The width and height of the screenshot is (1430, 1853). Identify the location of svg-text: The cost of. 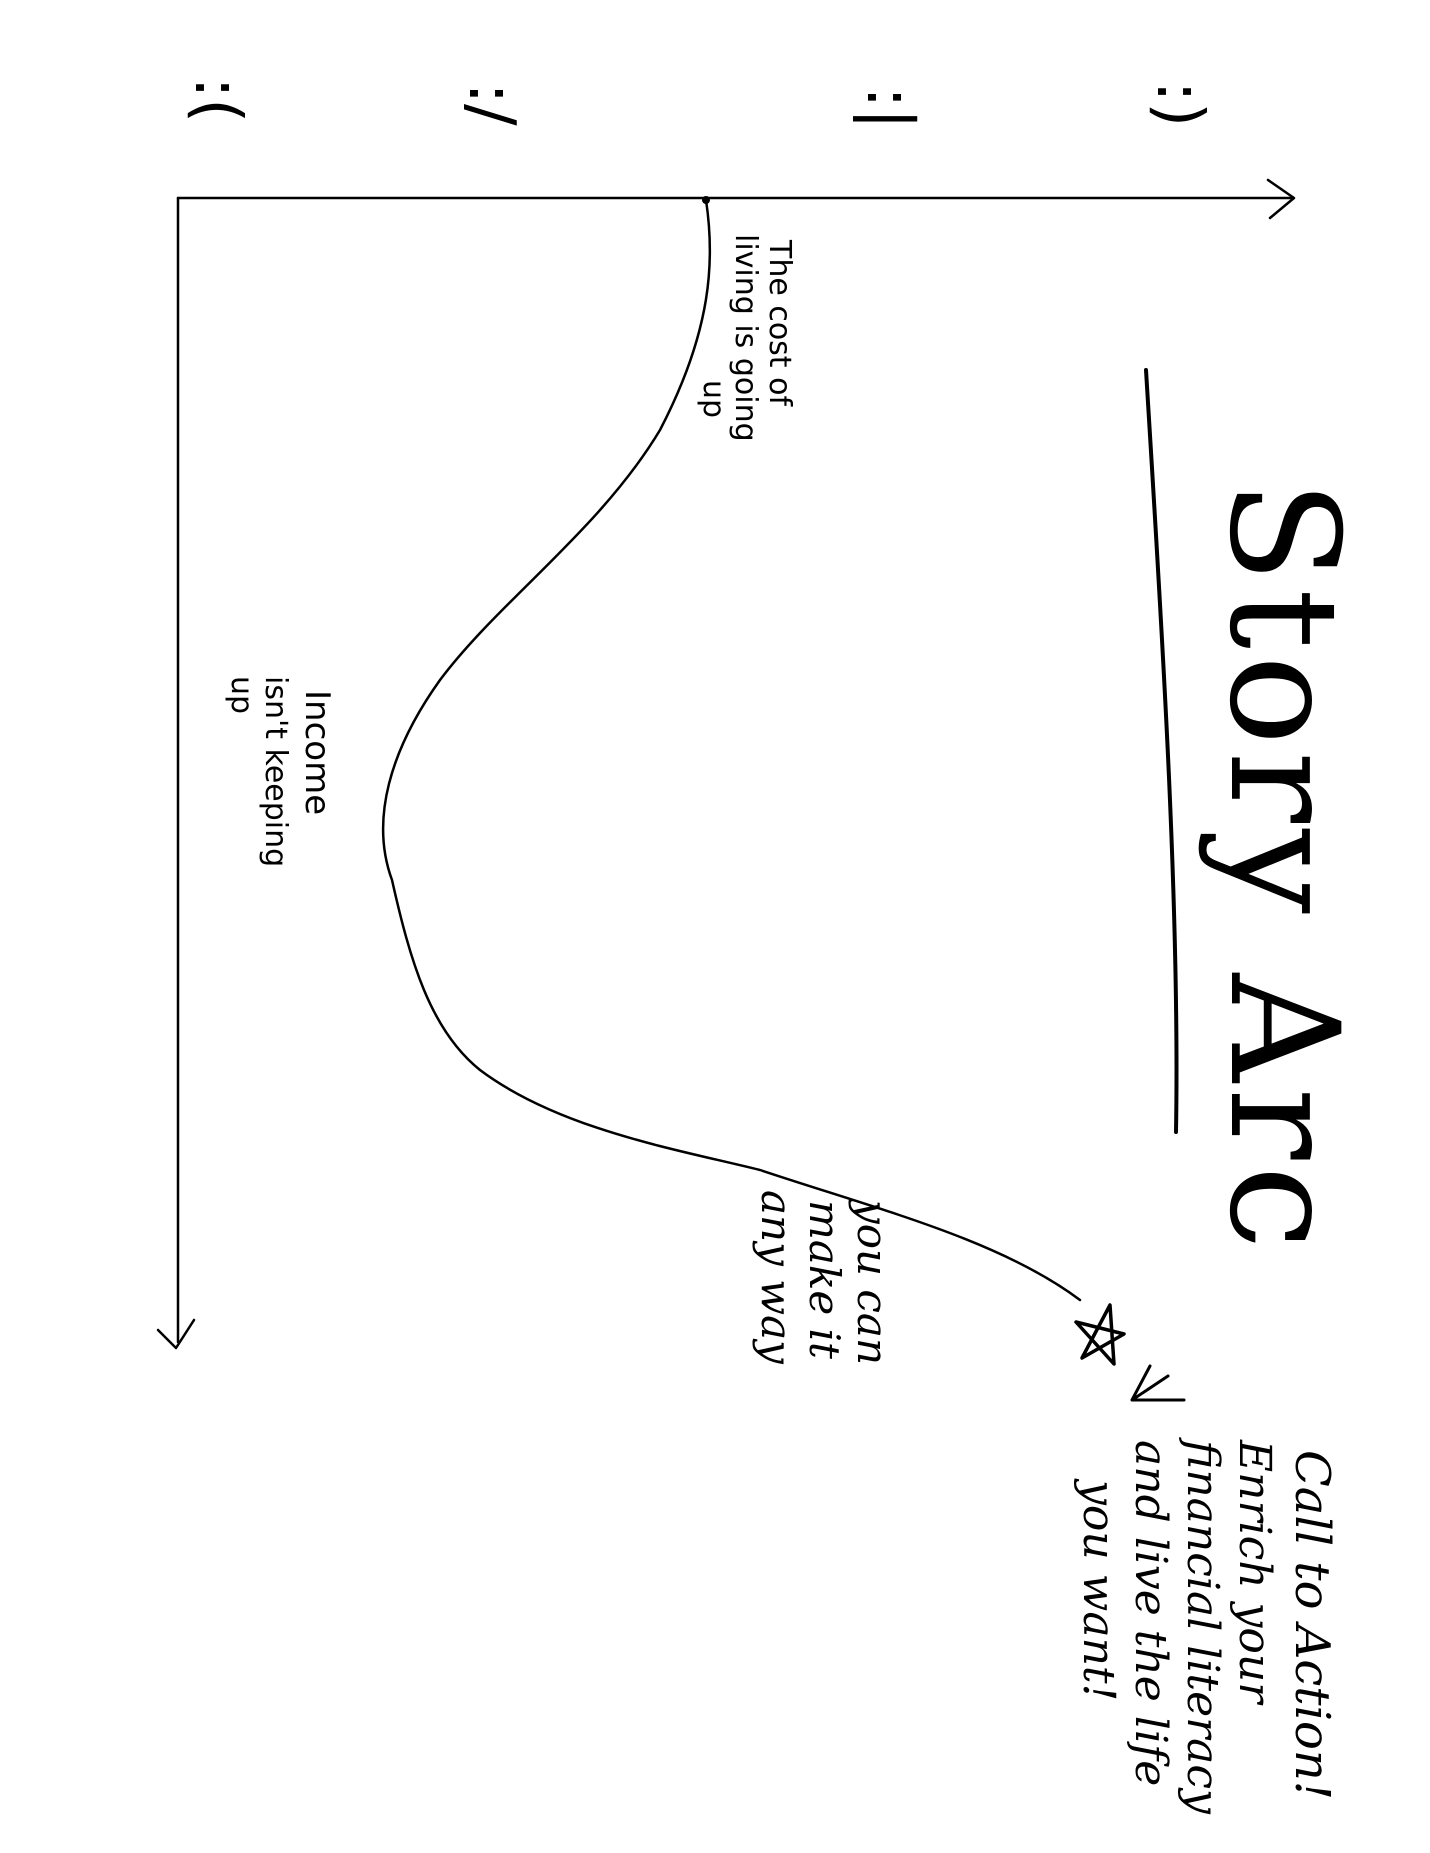
(779, 323).